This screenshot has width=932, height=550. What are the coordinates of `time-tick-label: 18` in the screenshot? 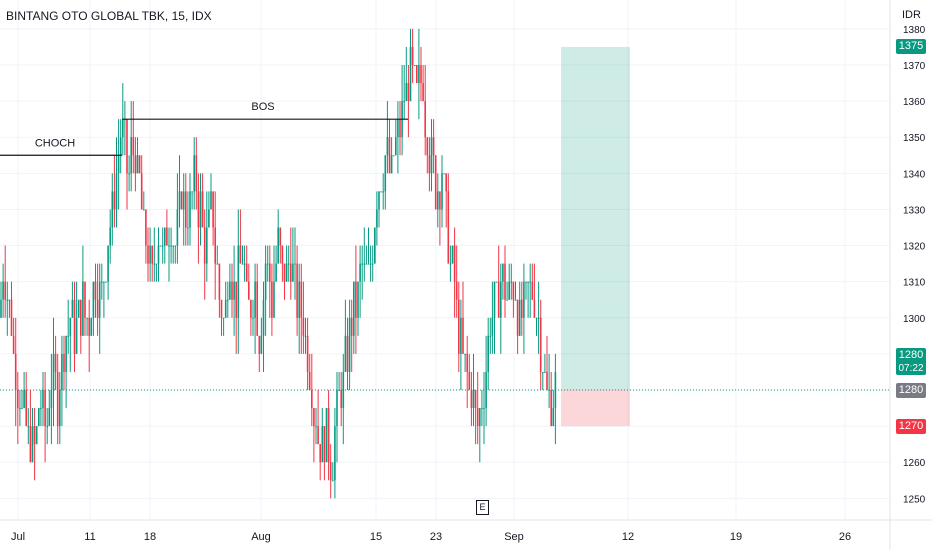 It's located at (150, 537).